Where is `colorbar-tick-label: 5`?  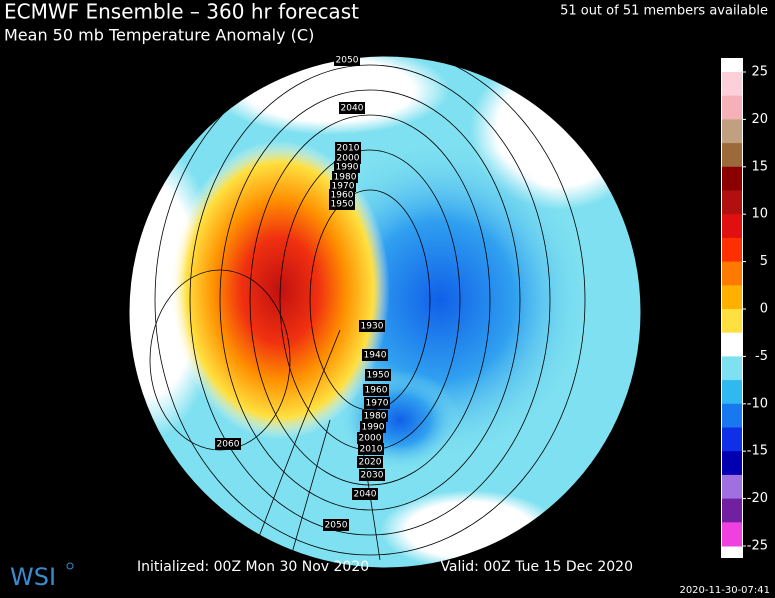
colorbar-tick-label: 5 is located at coordinates (764, 261).